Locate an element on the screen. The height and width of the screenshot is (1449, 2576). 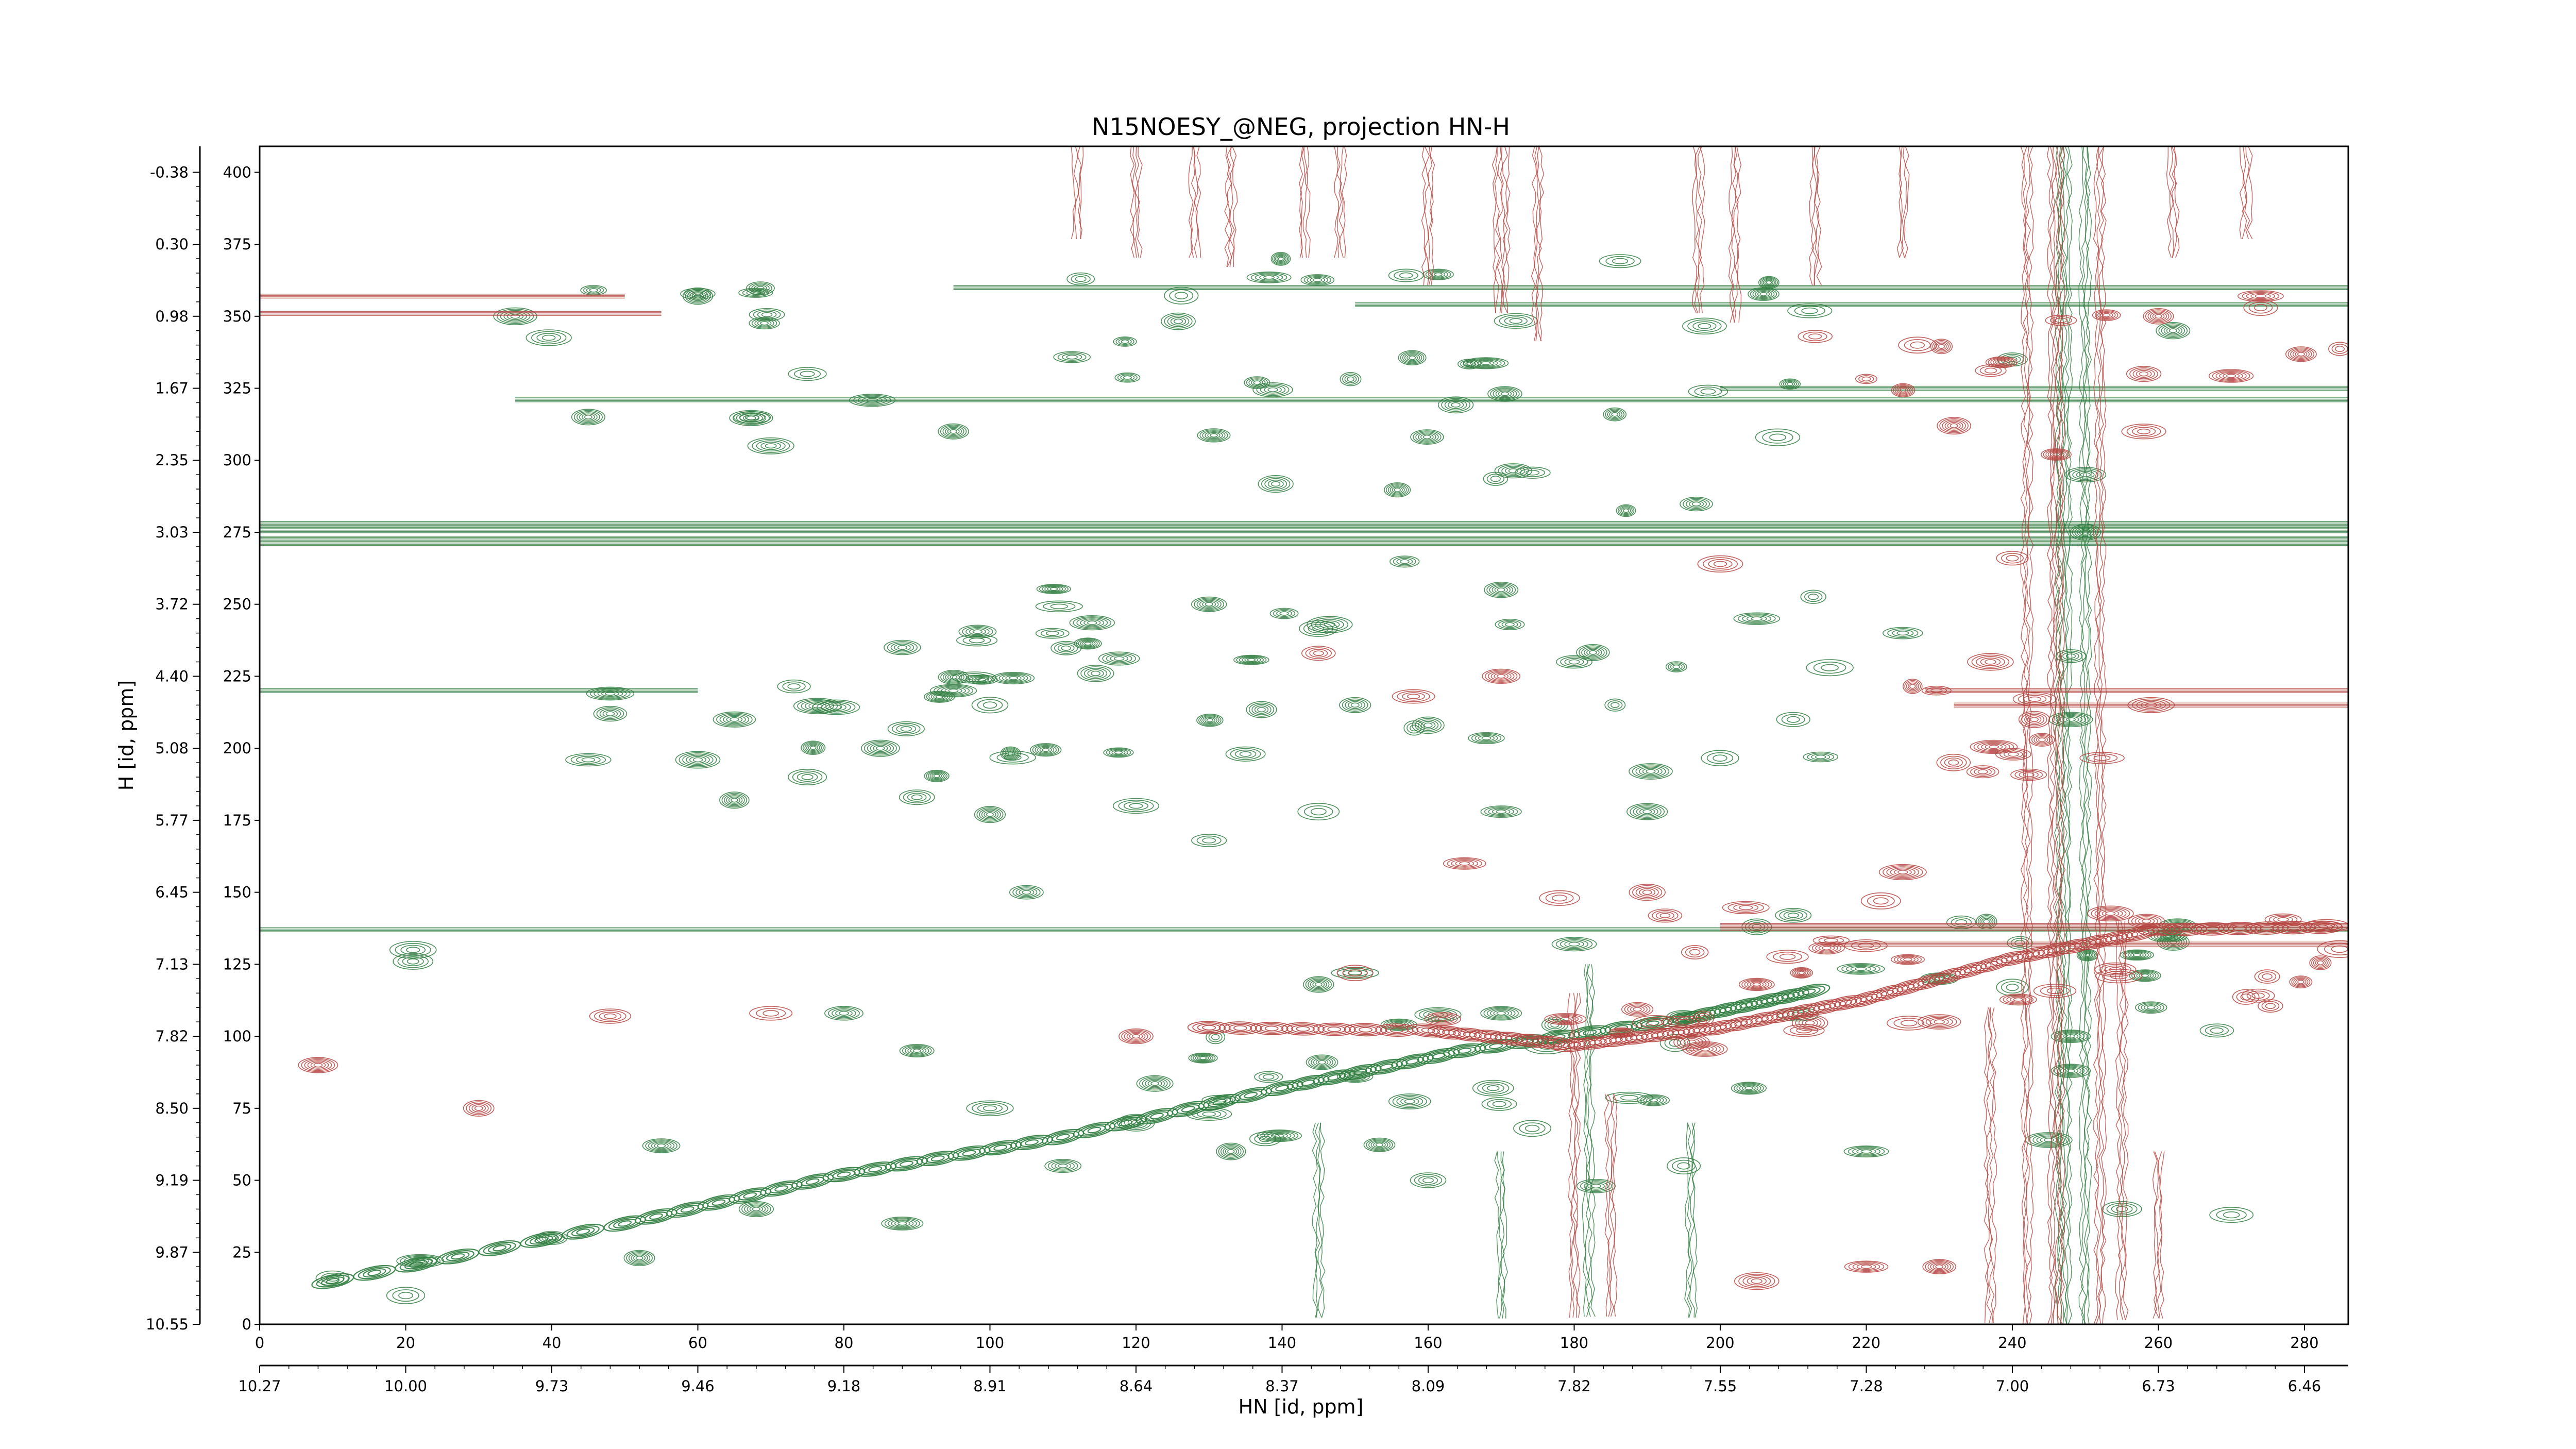
y-ppm-tick-label: 3.03 is located at coordinates (172, 532).